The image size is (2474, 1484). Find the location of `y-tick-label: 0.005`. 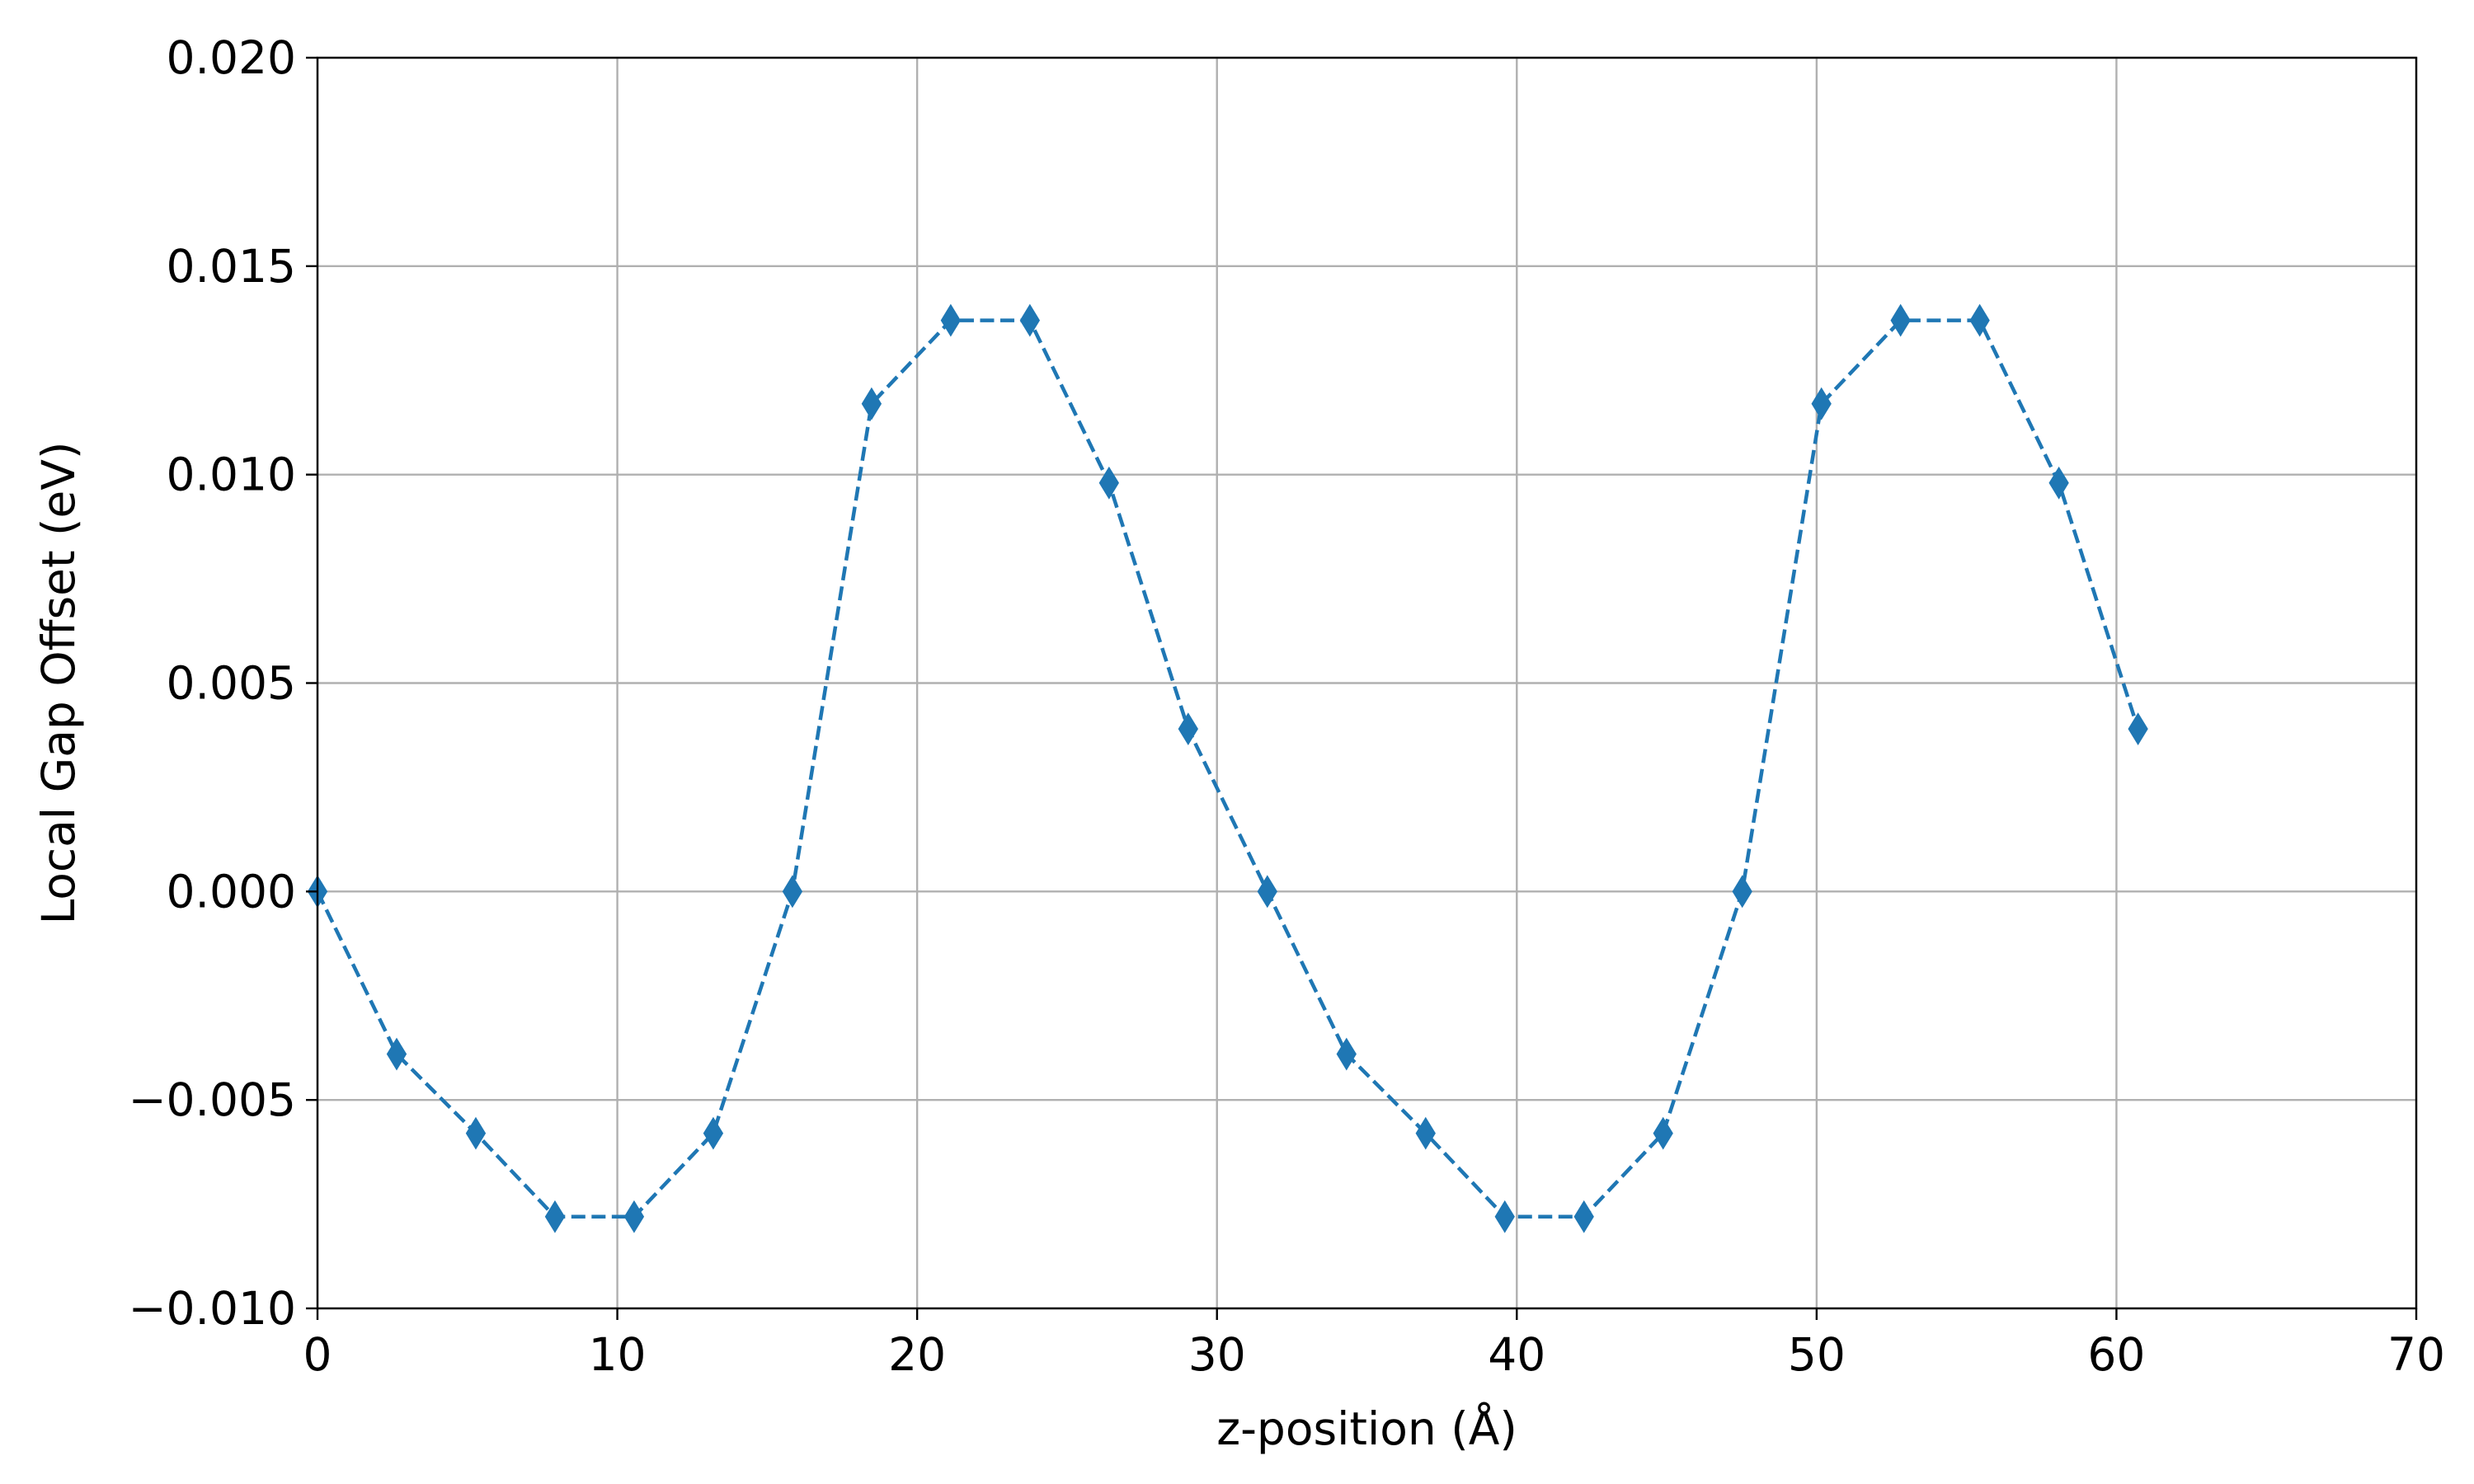

y-tick-label: 0.005 is located at coordinates (231, 683).